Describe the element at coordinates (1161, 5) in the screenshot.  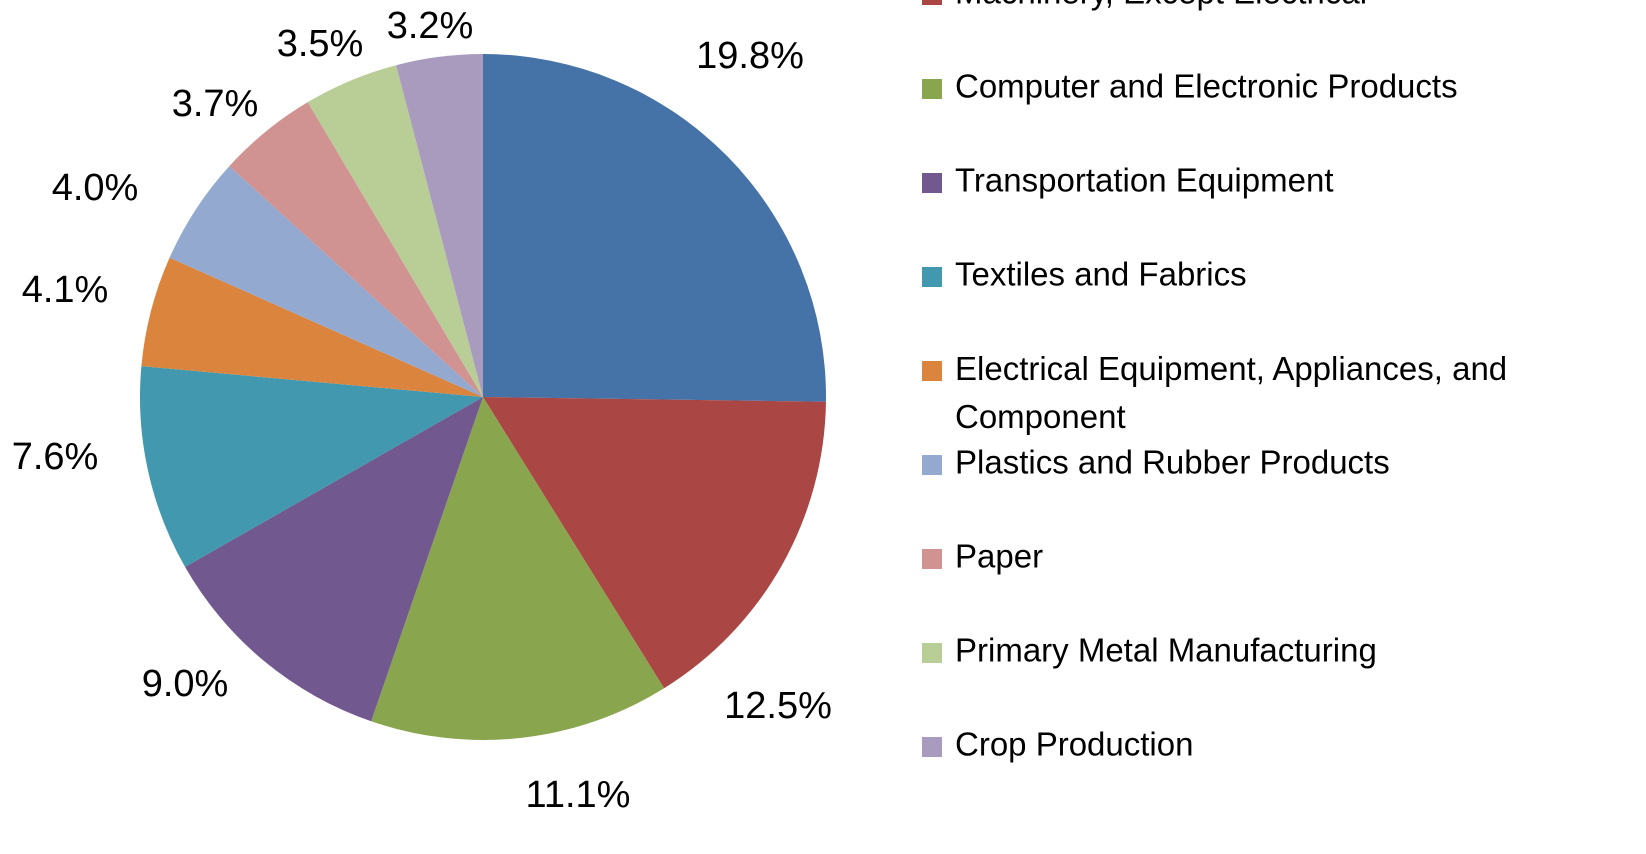
I see `legend-label: Machinery, Except Electrical` at that location.